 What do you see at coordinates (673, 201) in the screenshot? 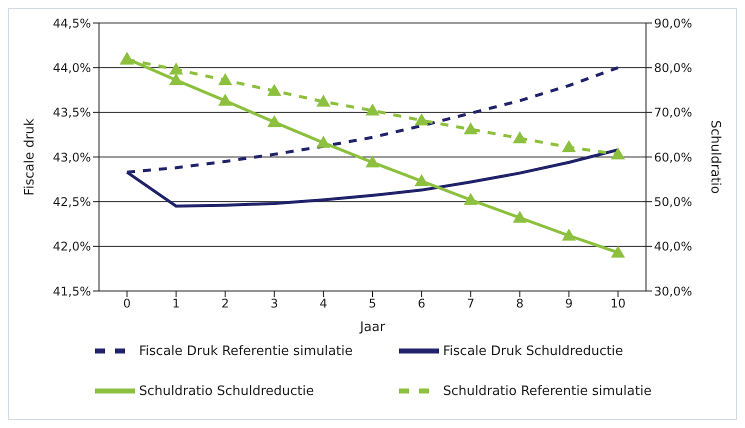
I see `y2-tick-label: 50,0%` at bounding box center [673, 201].